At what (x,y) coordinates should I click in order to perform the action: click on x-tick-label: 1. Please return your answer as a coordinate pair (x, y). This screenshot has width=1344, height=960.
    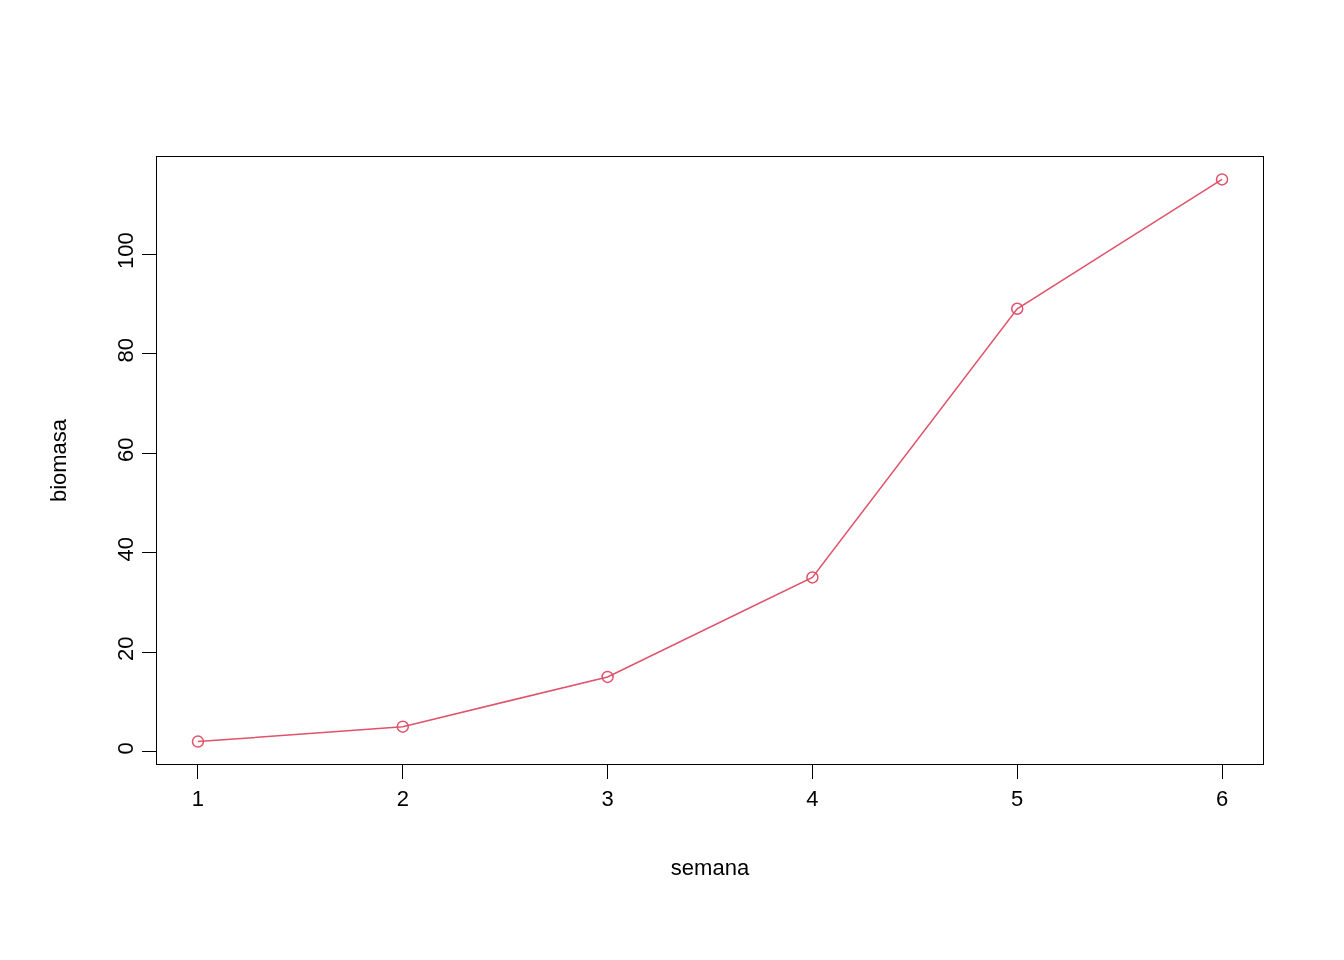
    Looking at the image, I should click on (198, 798).